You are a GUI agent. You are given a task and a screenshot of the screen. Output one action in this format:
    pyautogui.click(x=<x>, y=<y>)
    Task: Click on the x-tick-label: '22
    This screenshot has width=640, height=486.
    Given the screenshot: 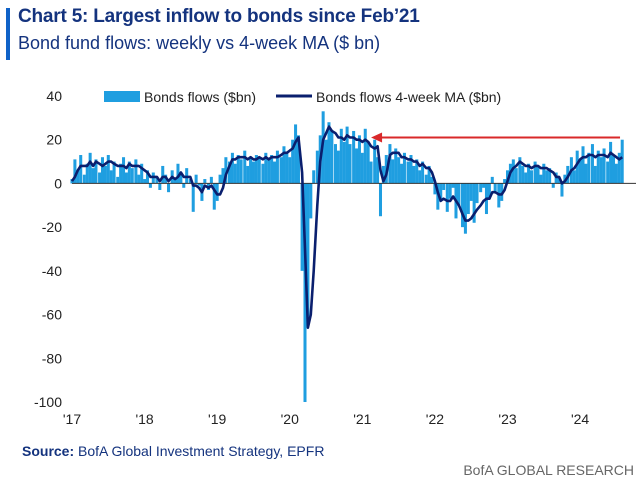 What is the action you would take?
    pyautogui.click(x=435, y=419)
    